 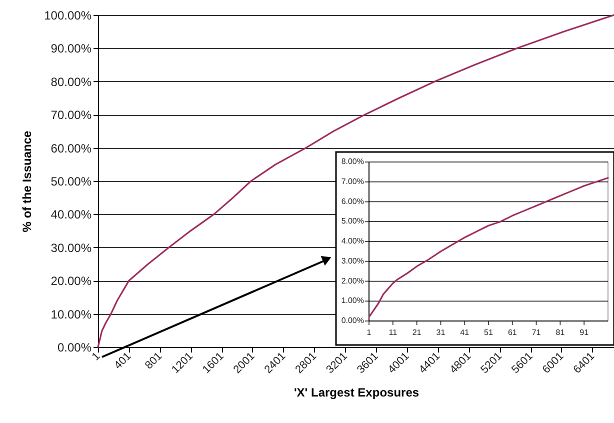 I want to click on x-tick-label: 51, so click(x=489, y=332).